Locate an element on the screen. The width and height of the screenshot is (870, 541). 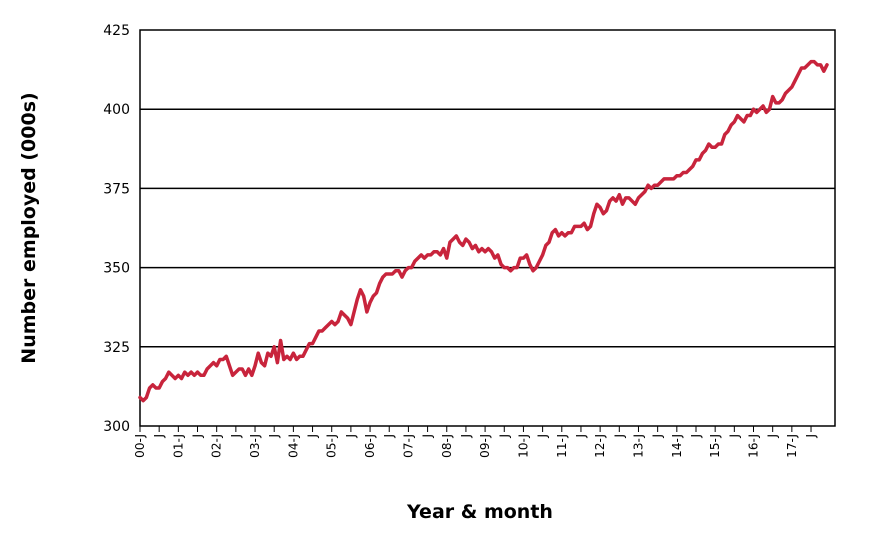
x-tick-label: 13-J is located at coordinates (638, 446).